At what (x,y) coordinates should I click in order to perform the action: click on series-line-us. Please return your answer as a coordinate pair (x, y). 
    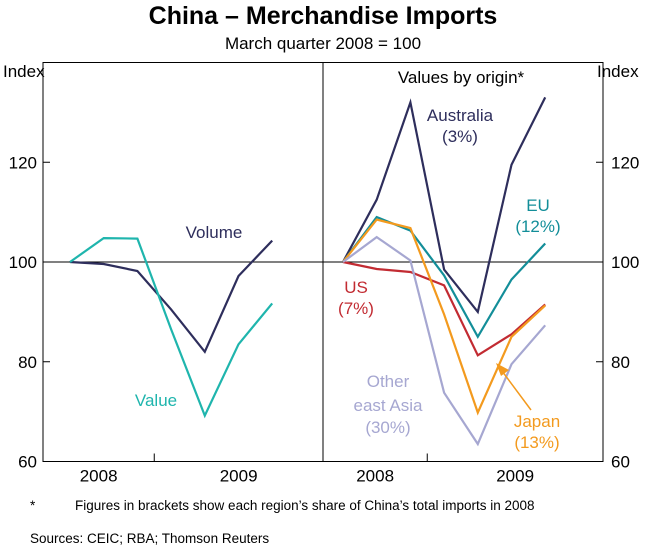
    Looking at the image, I should click on (444, 308).